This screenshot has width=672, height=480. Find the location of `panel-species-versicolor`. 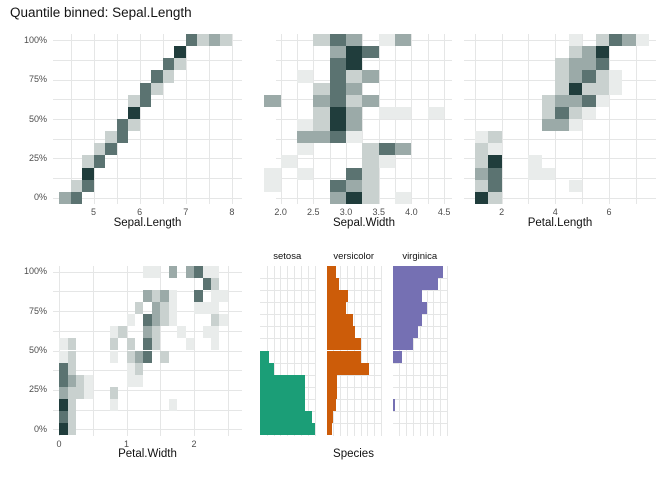

panel-species-versicolor is located at coordinates (354, 350).